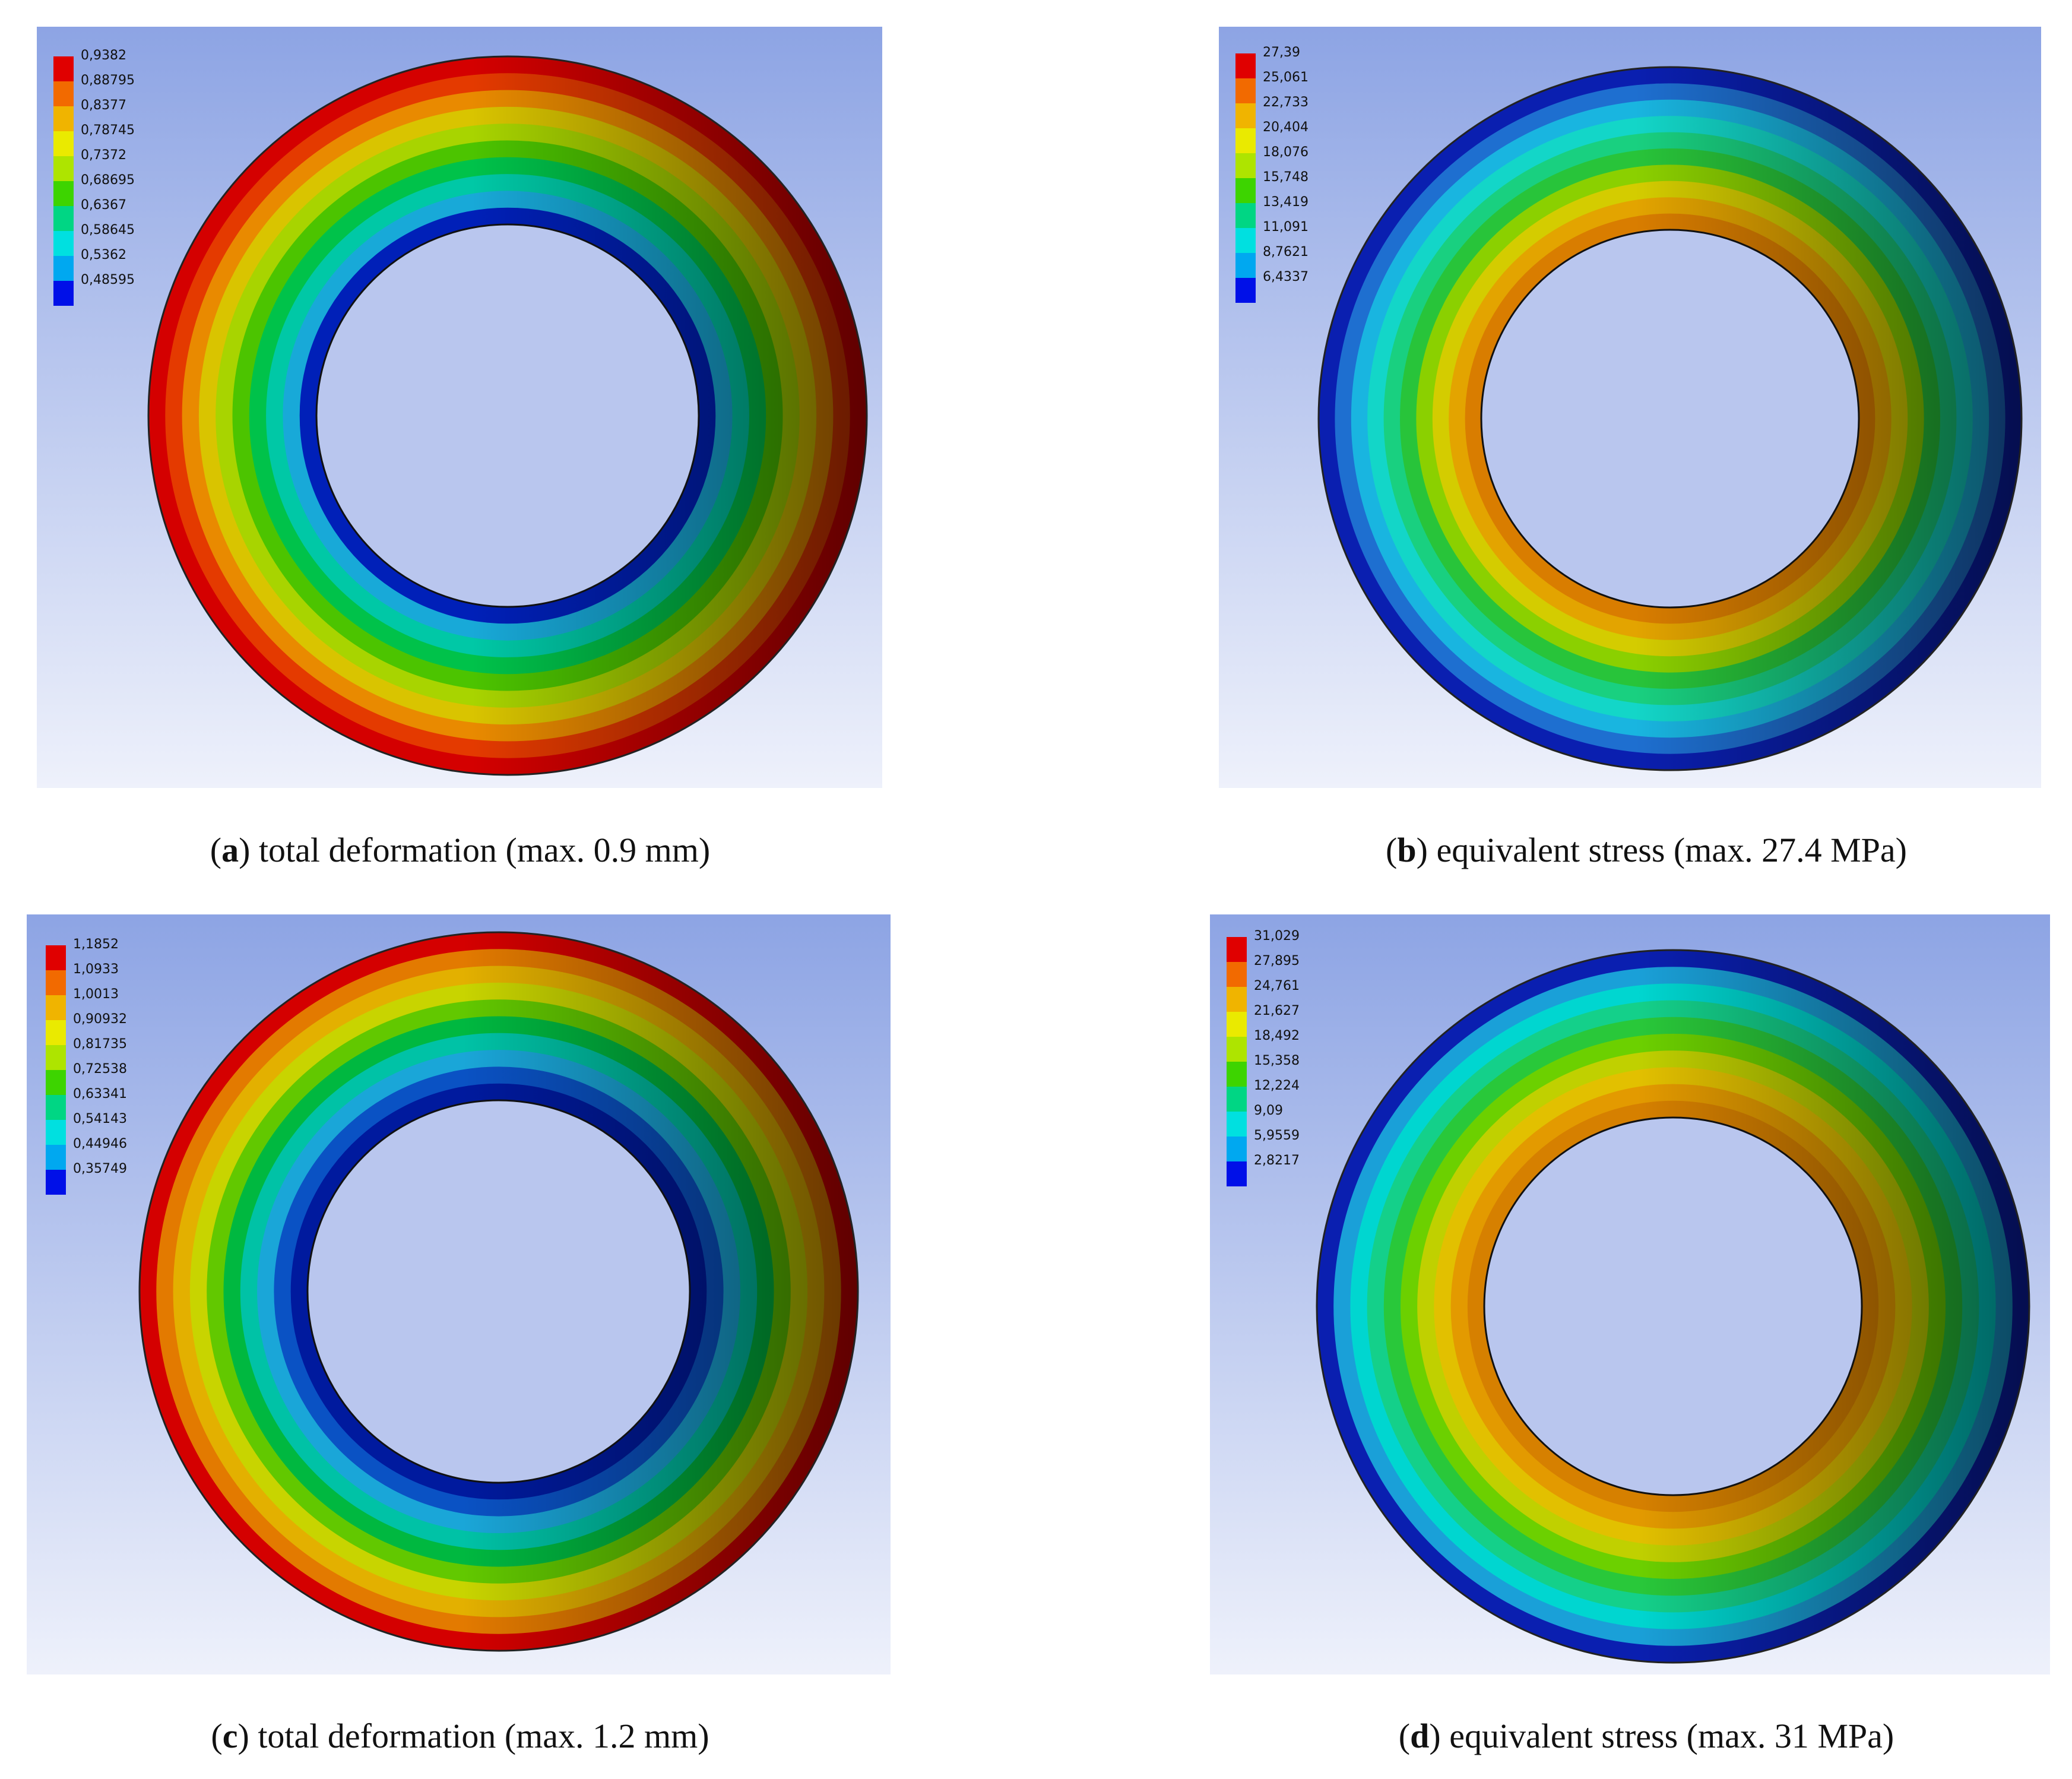 This screenshot has width=2072, height=1779. I want to click on caption-text: equivalent stress (max. 27.4 MPa), so click(1671, 850).